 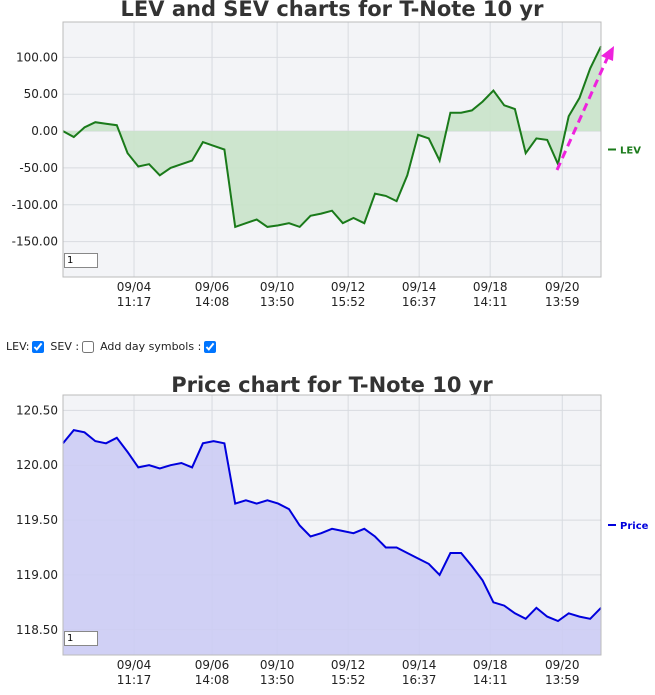 What do you see at coordinates (332, 385) in the screenshot?
I see `chart-title: Price chart for T-Note 10 yr` at bounding box center [332, 385].